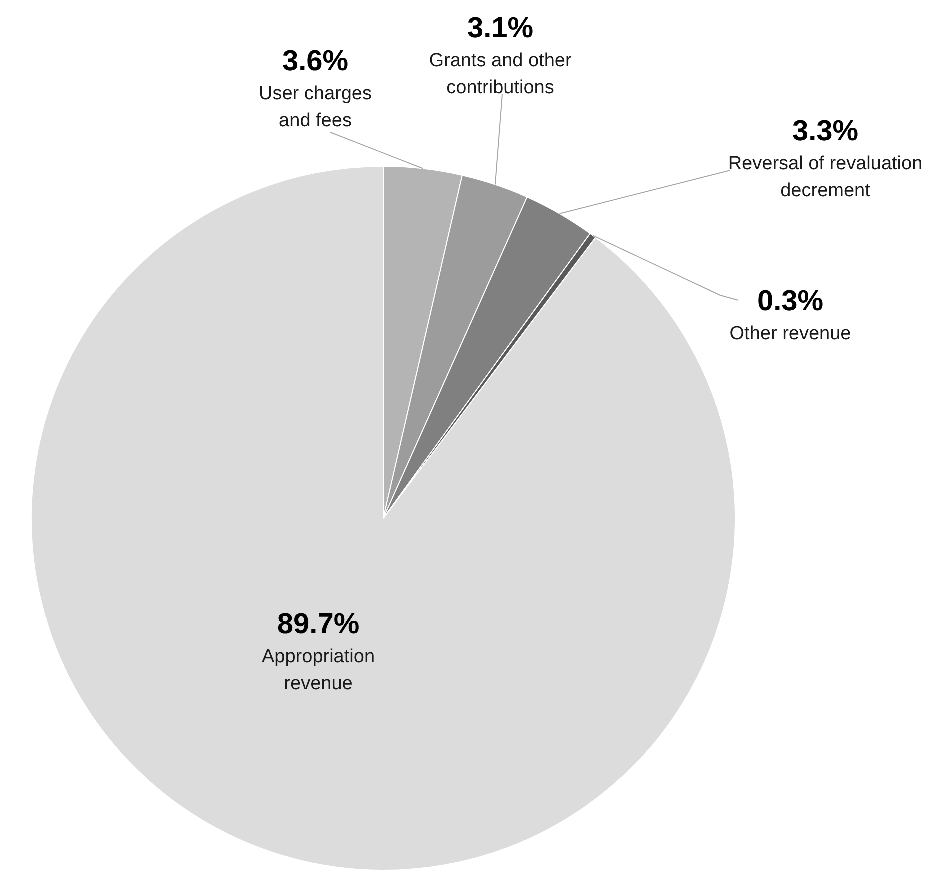 This screenshot has width=944, height=879. I want to click on data-label: 89.7%, so click(318, 624).